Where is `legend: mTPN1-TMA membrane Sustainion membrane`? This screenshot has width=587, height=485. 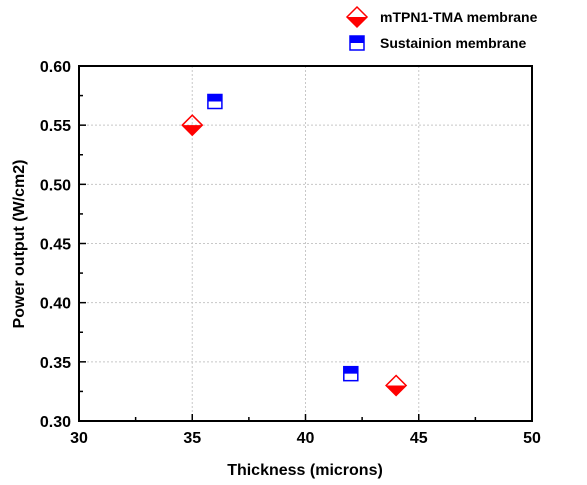
legend: mTPN1-TMA membrane Sustainion membrane is located at coordinates (441, 28).